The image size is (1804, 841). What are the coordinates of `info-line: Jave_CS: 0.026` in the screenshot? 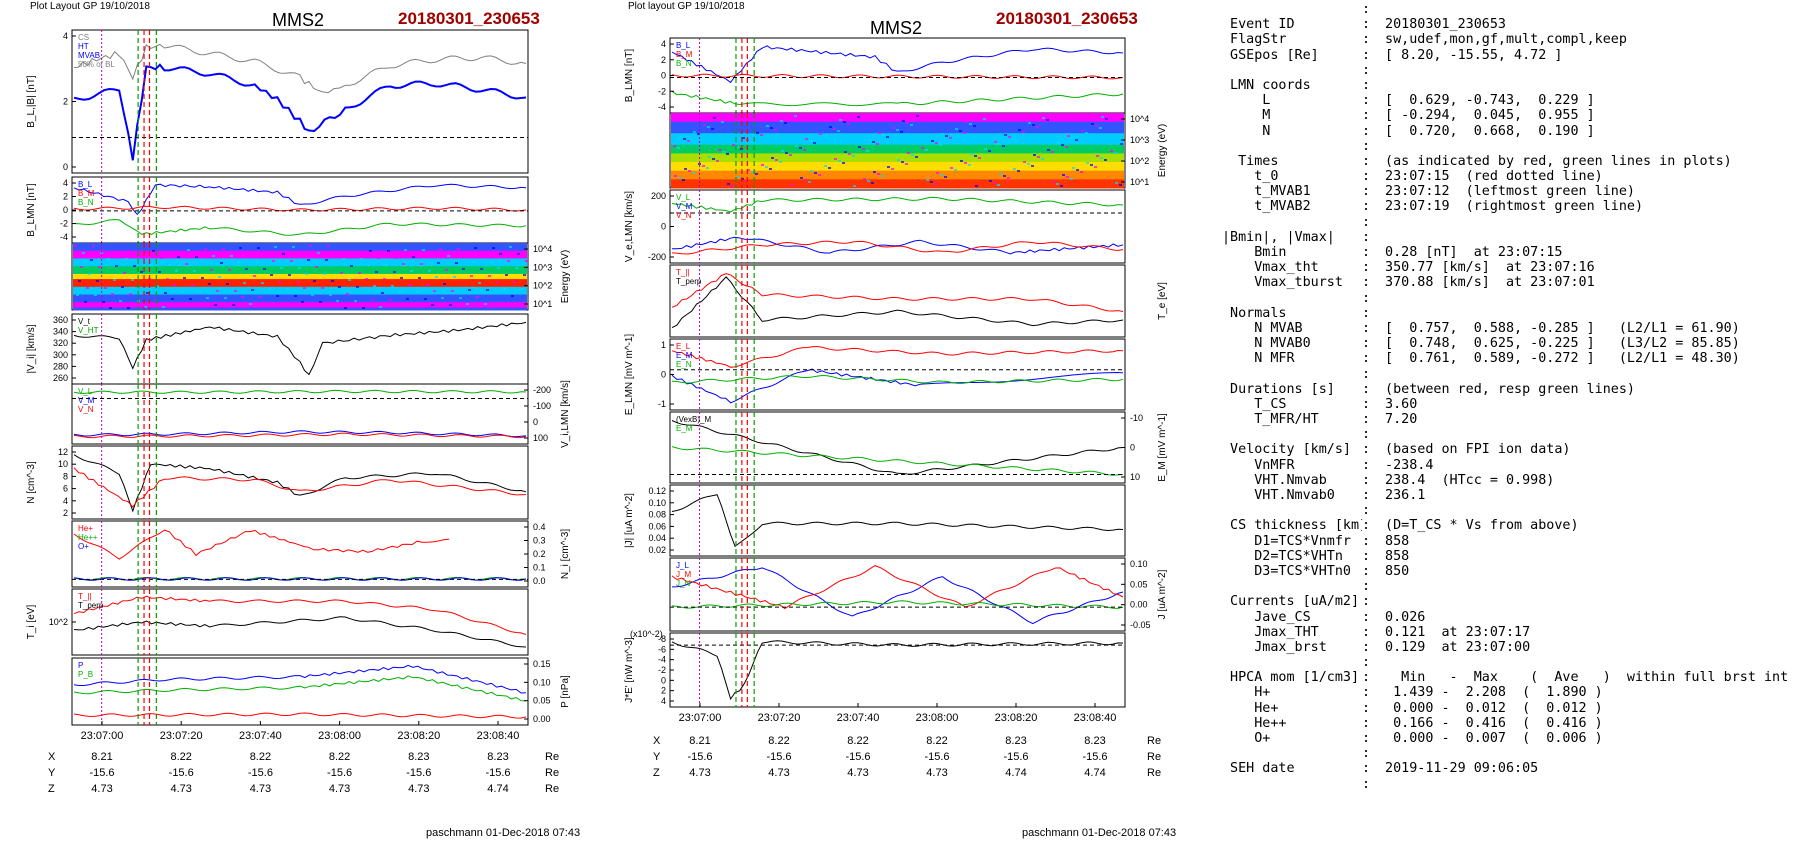 It's located at (1512, 617).